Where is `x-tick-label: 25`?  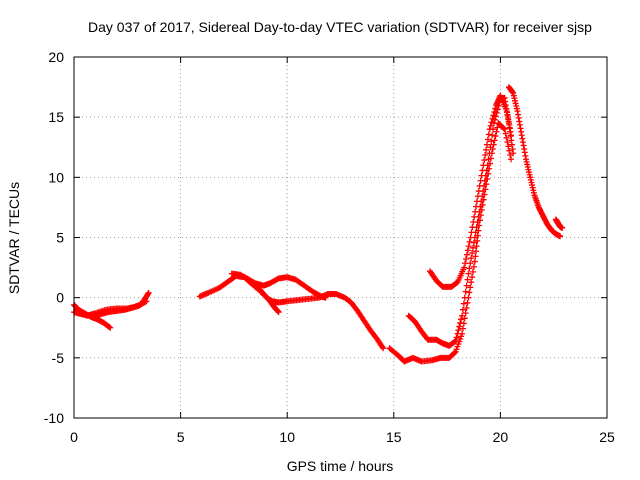
x-tick-label: 25 is located at coordinates (607, 437).